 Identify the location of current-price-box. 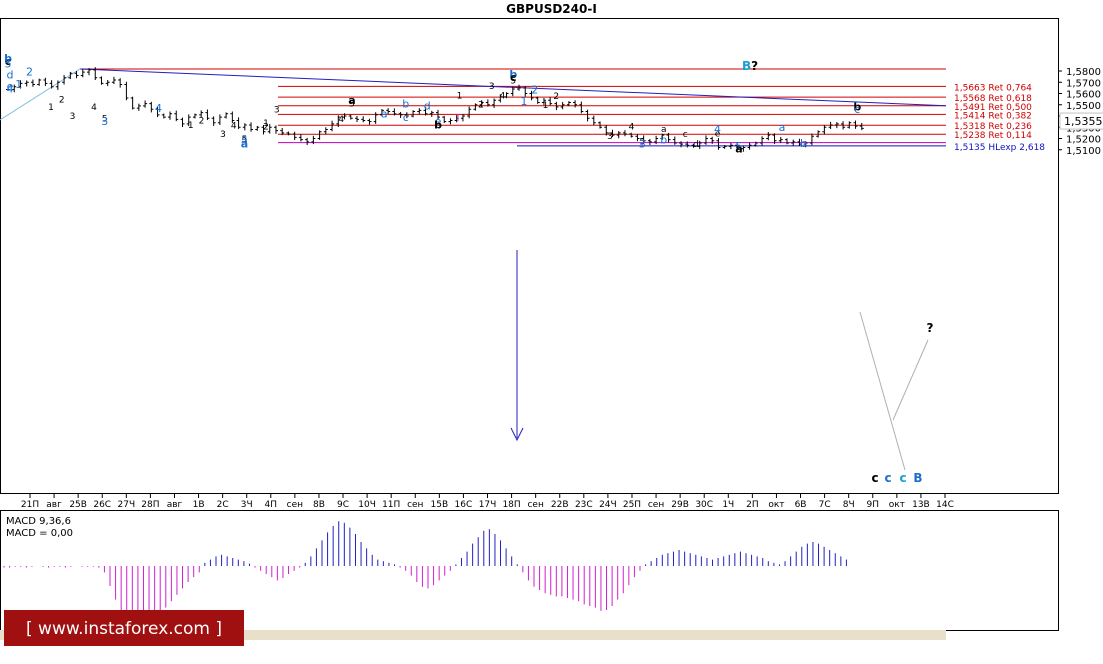
(1081, 121).